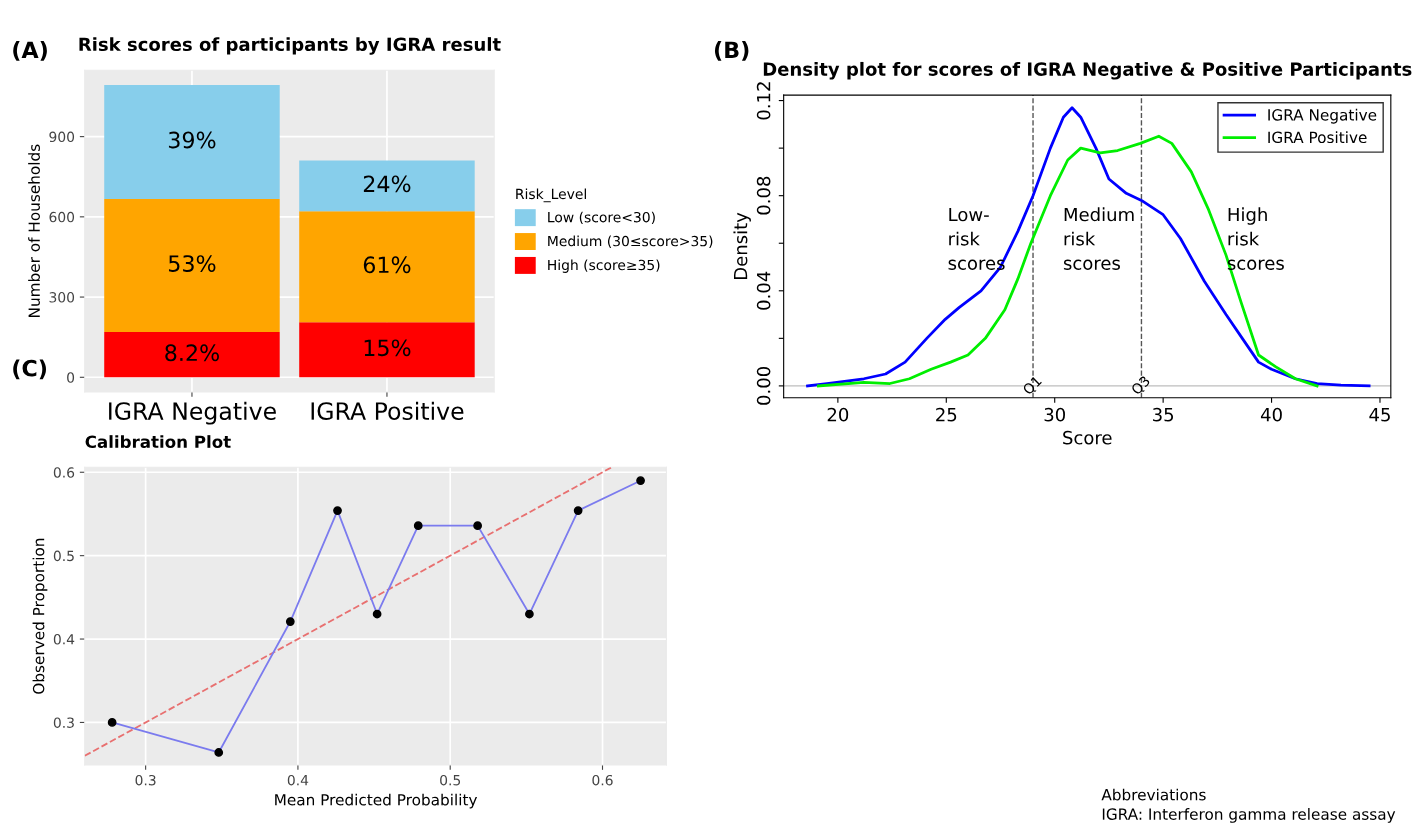 The image size is (1412, 827). Describe the element at coordinates (763, 195) in the screenshot. I see `y-tick-label: 0.08` at that location.